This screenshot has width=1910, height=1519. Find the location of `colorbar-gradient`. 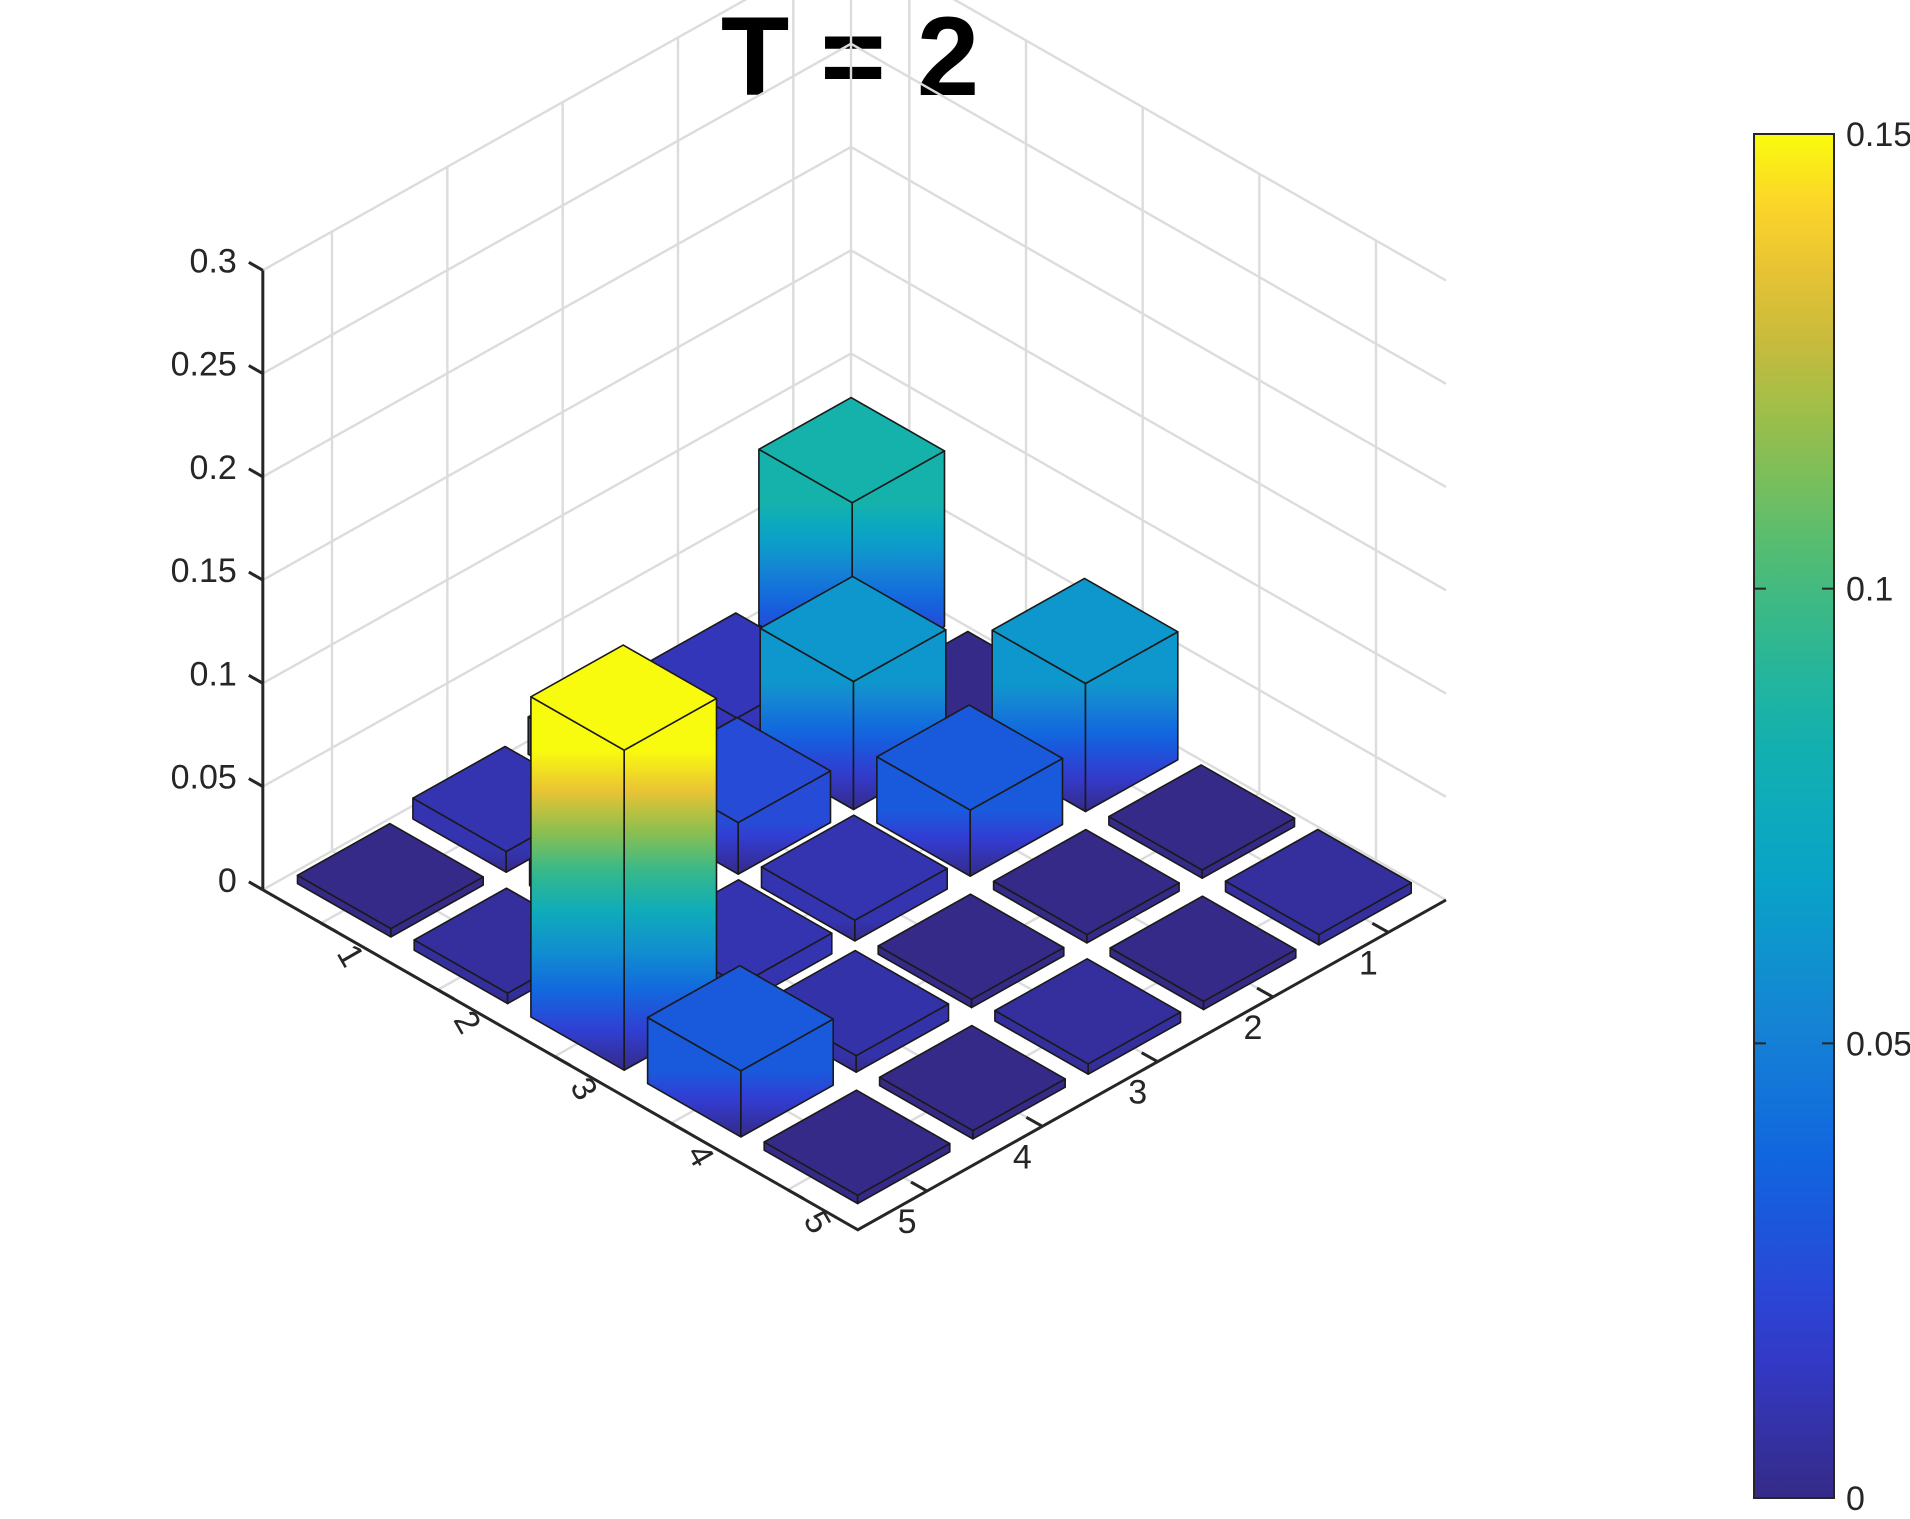

colorbar-gradient is located at coordinates (1794, 816).